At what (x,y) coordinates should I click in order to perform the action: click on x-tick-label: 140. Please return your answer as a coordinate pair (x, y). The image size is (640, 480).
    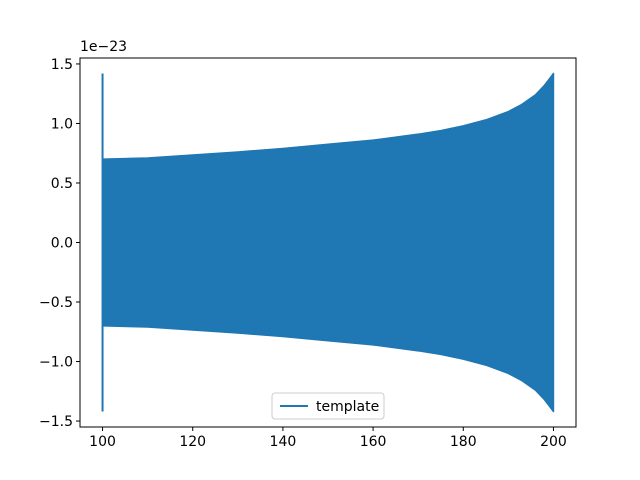
    Looking at the image, I should click on (283, 442).